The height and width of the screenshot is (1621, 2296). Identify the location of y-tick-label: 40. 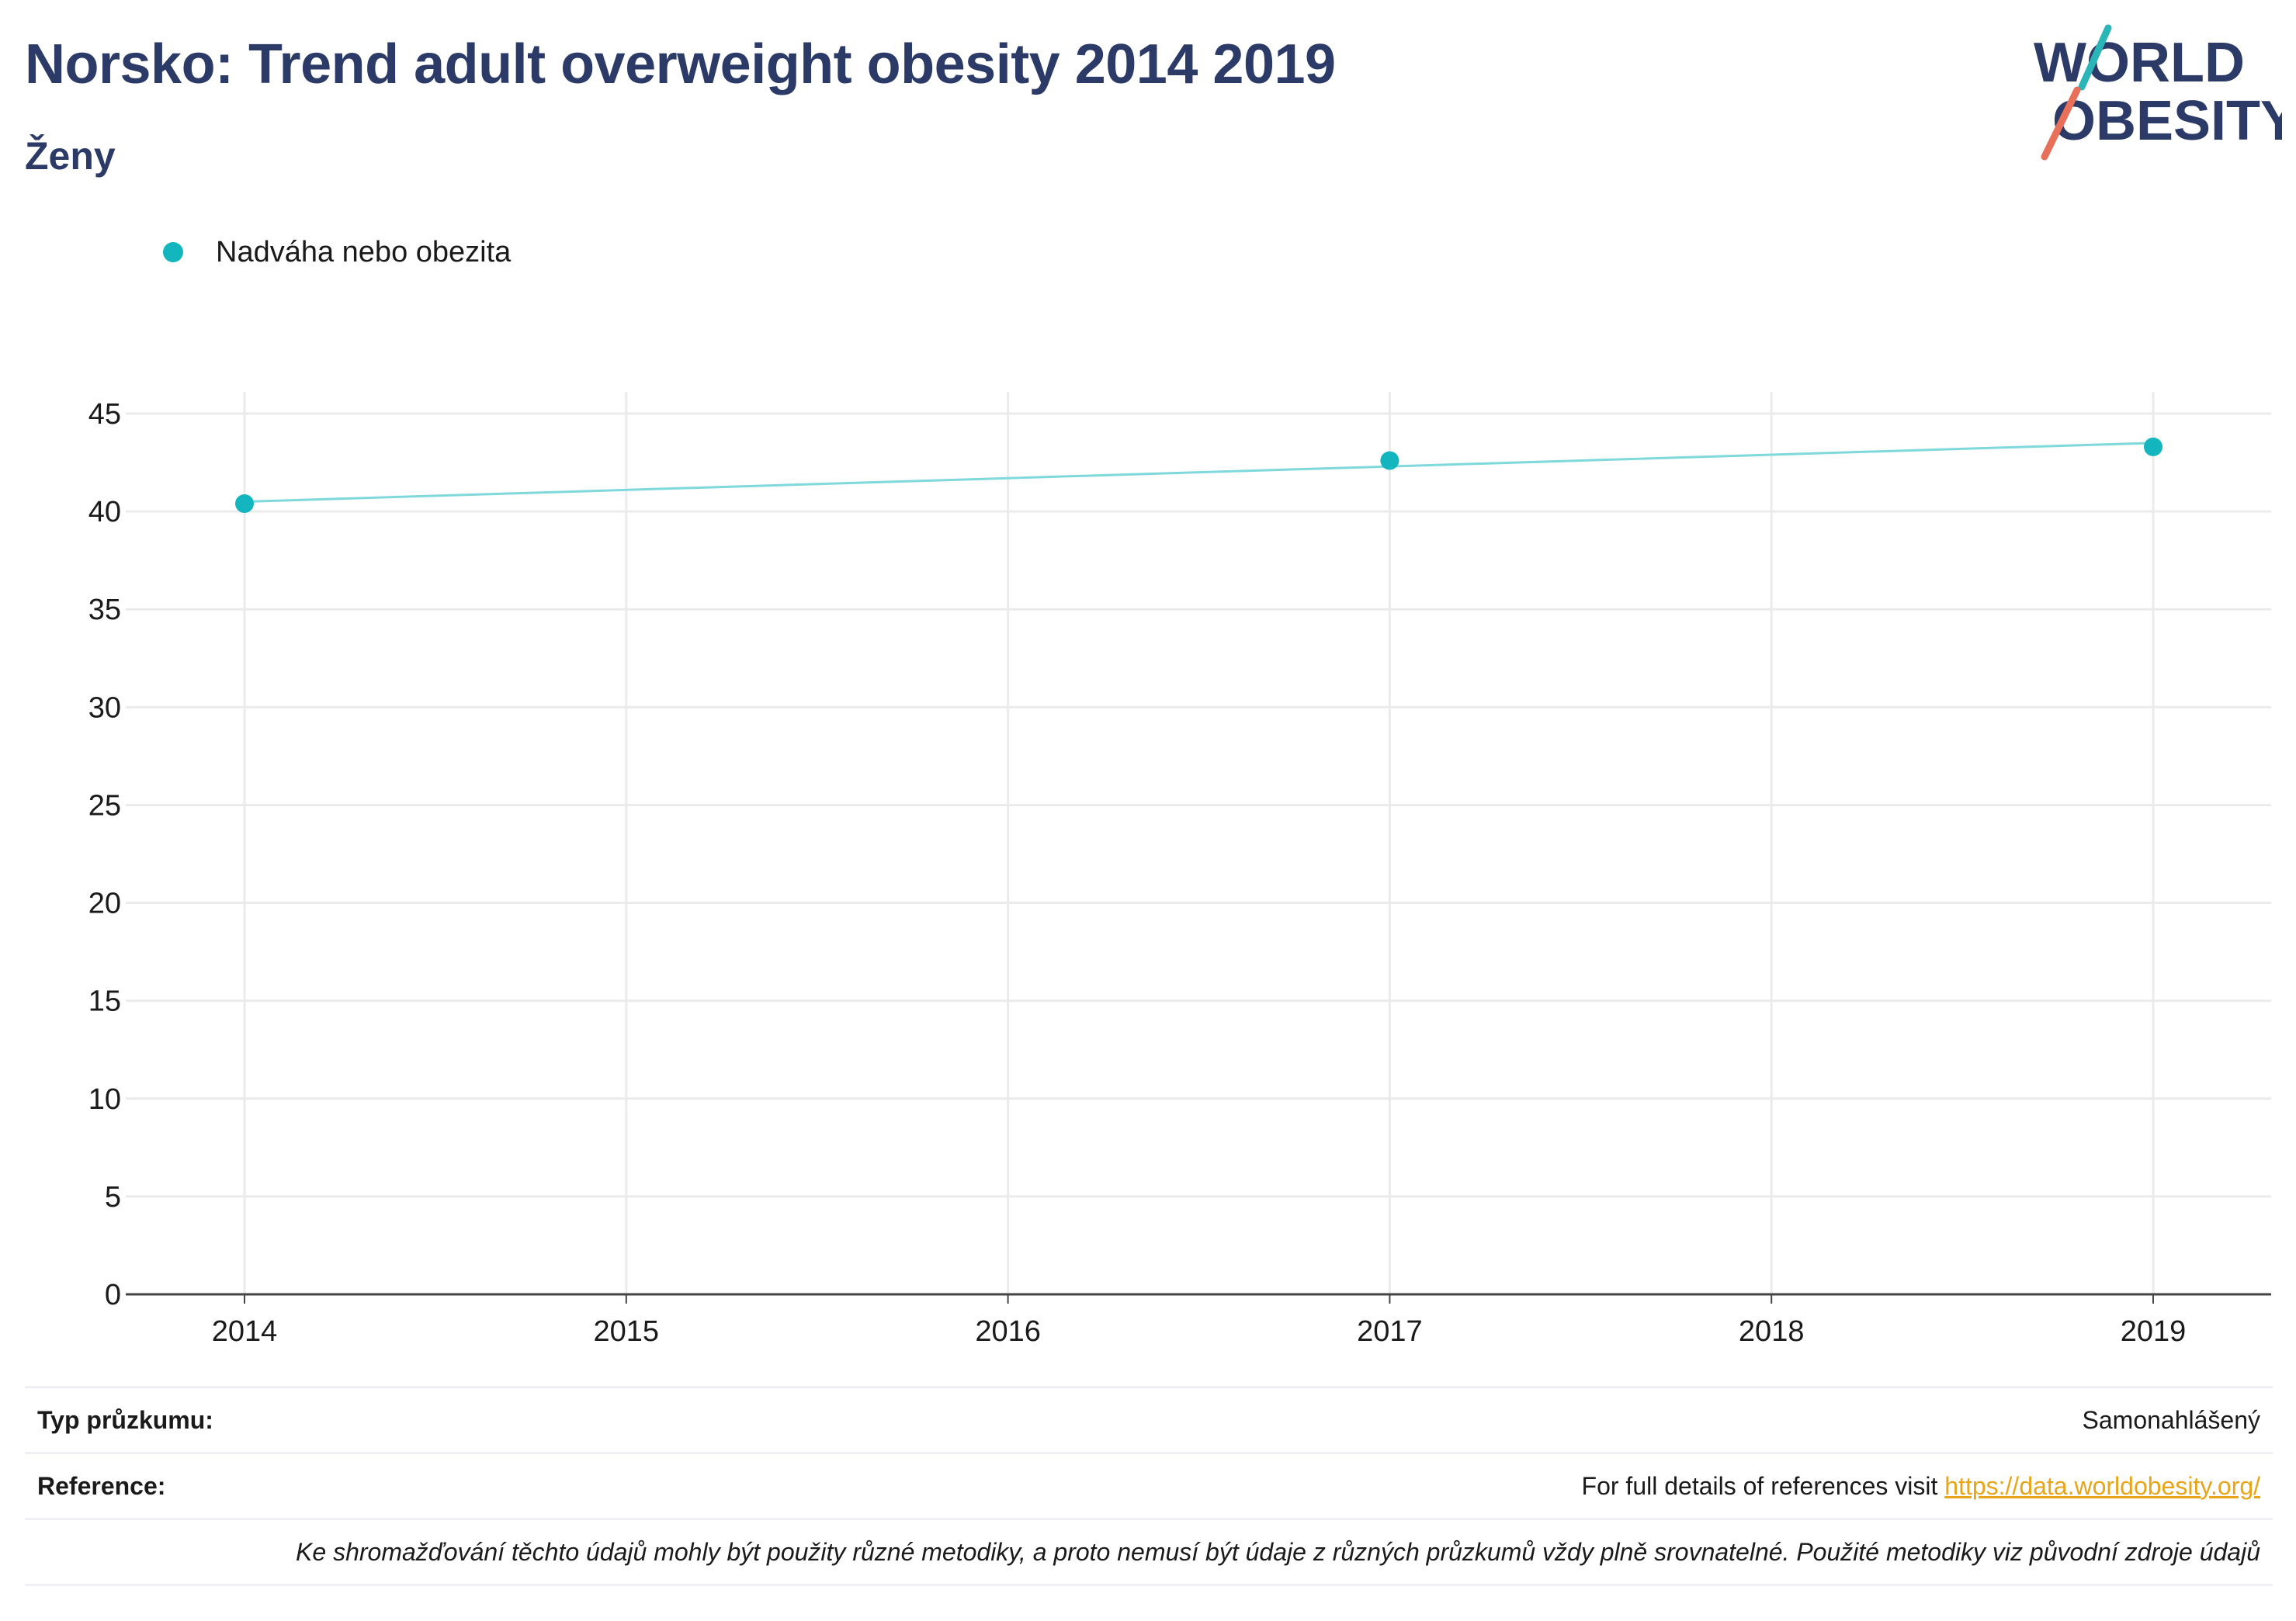
(104, 512).